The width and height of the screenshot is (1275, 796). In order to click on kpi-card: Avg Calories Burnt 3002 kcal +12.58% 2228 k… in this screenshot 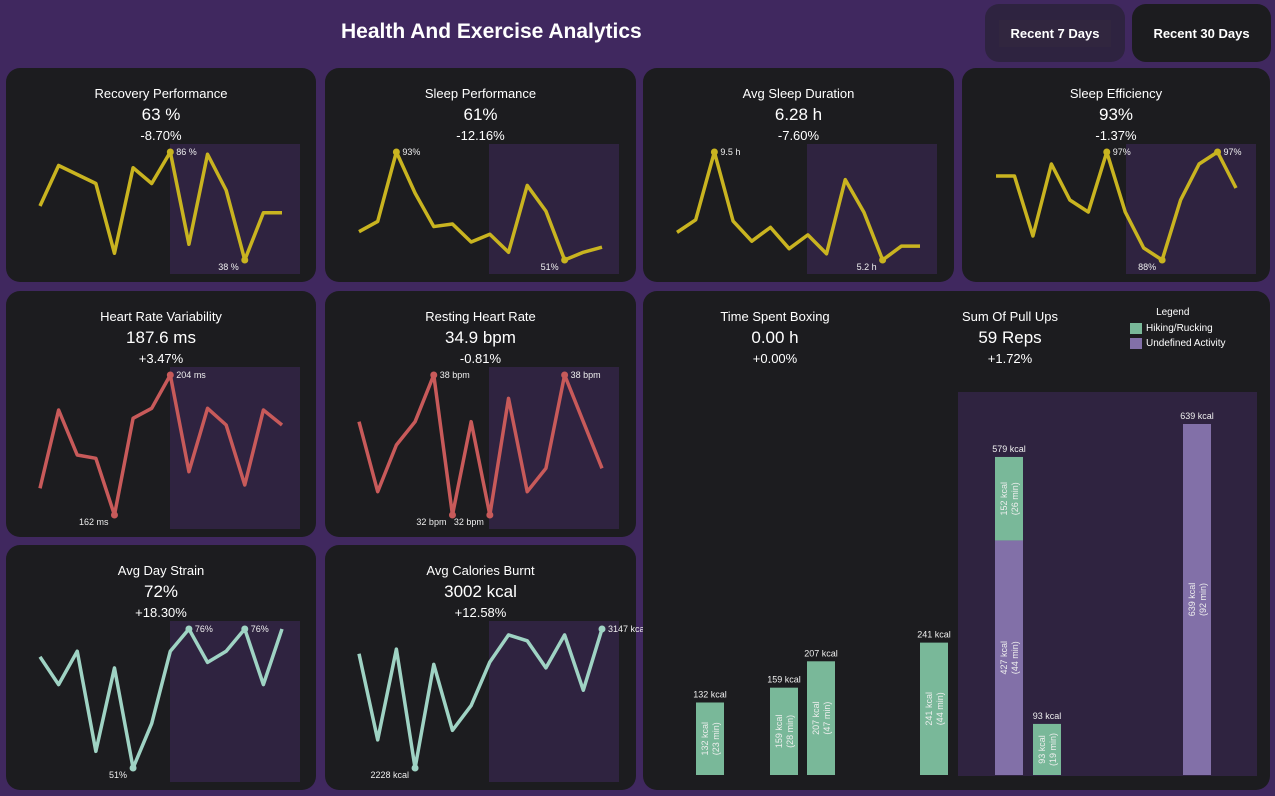, I will do `click(486, 667)`.